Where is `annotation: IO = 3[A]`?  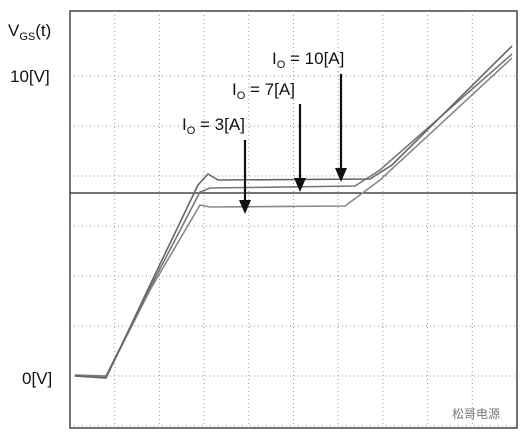 annotation: IO = 3[A] is located at coordinates (213, 126).